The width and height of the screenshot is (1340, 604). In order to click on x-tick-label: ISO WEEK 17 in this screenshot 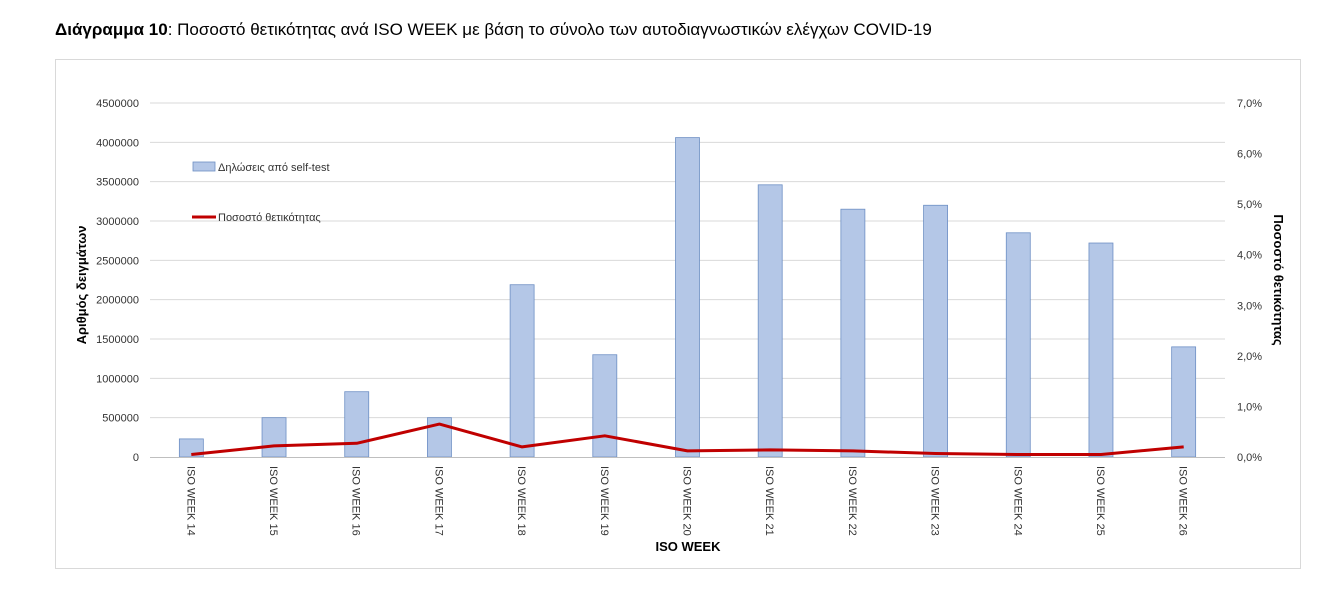, I will do `click(438, 501)`.